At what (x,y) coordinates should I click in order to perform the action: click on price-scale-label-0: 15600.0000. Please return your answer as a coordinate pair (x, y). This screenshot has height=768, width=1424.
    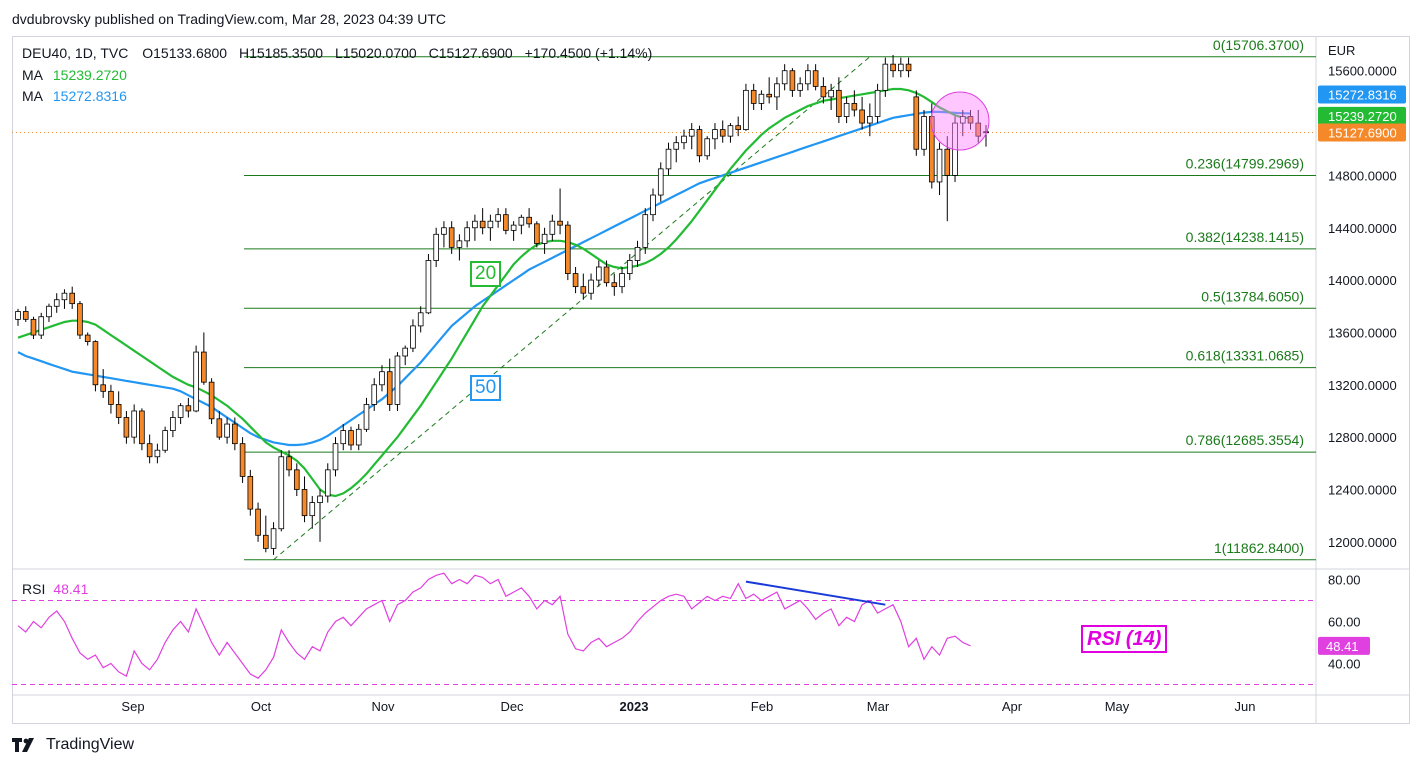
    Looking at the image, I should click on (1362, 71).